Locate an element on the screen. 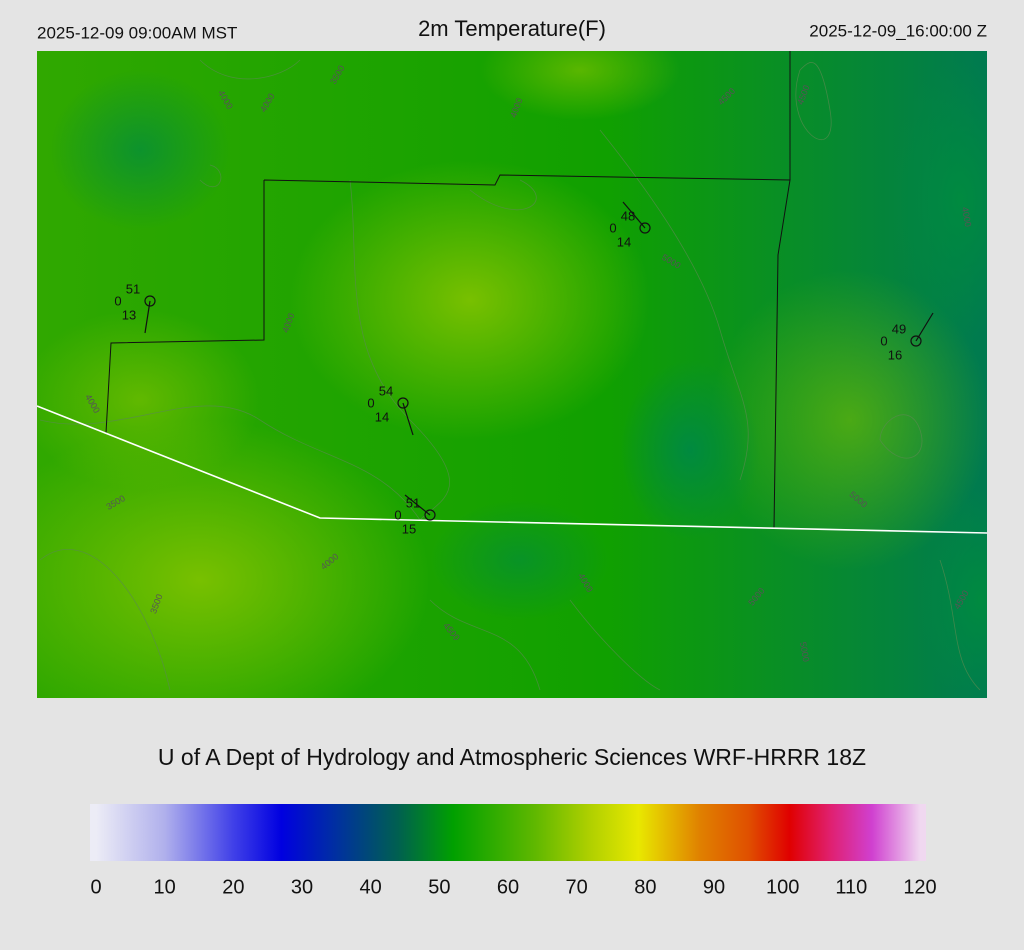 The height and width of the screenshot is (950, 1024). colorbar-ticks: 0 10 20 30 40 50 60 70 80 90 100 110 120 is located at coordinates (513, 887).